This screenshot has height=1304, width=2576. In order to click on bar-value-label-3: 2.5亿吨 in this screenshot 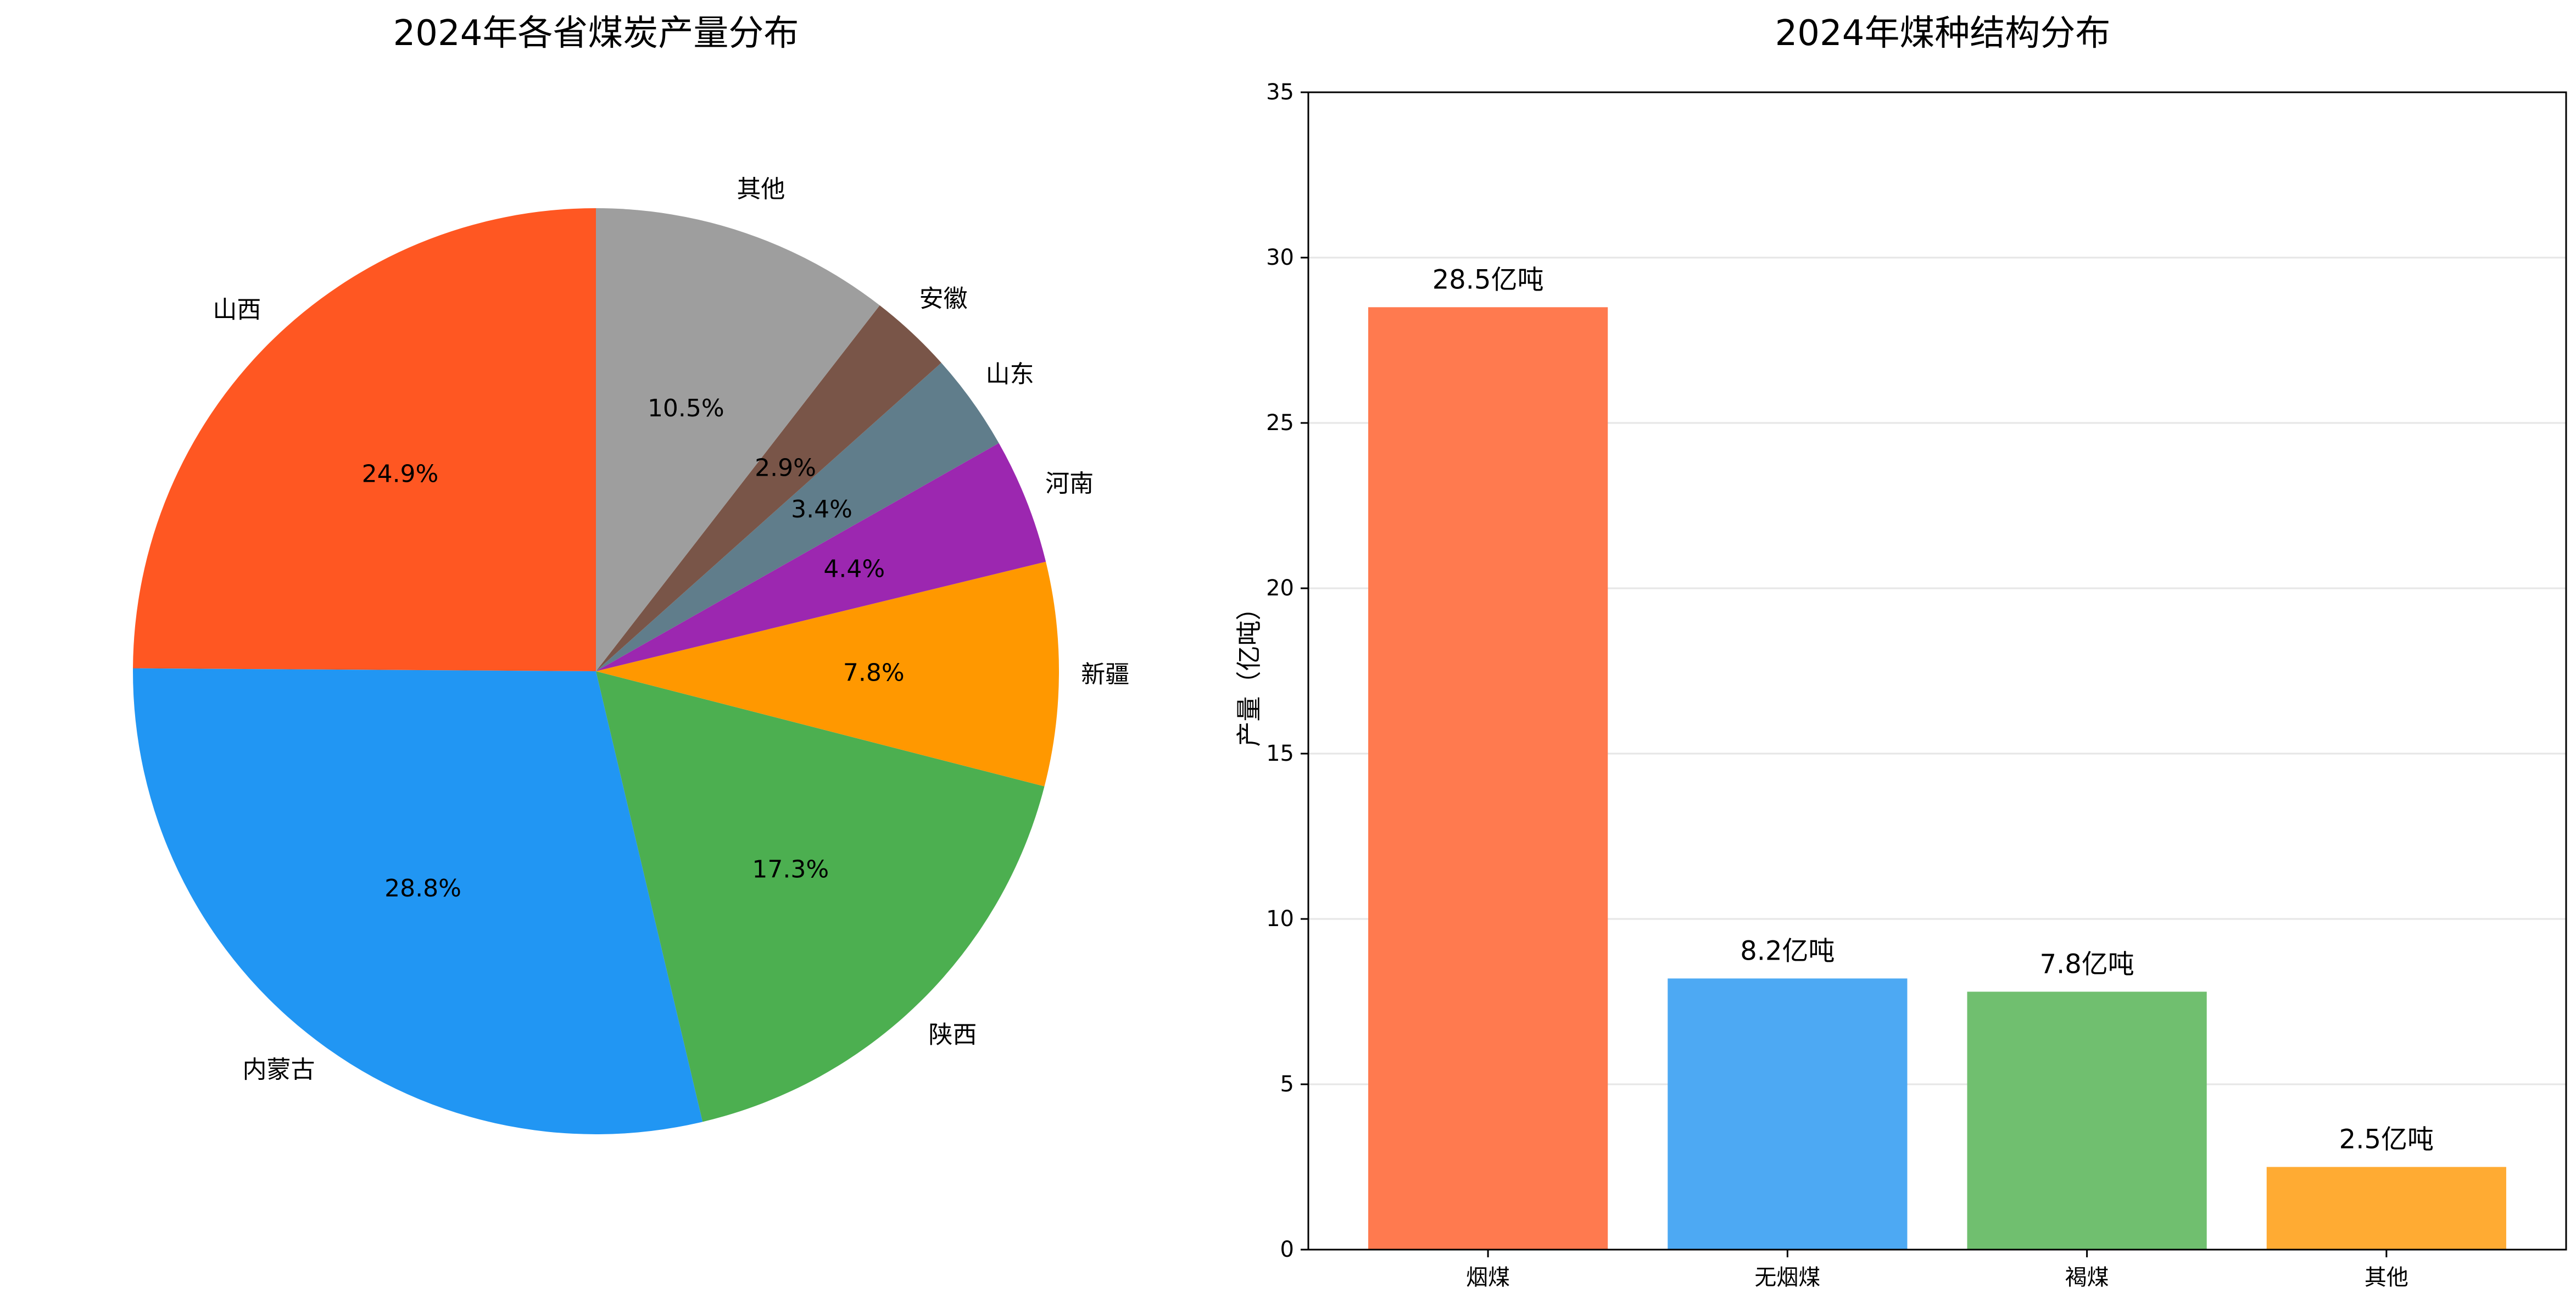, I will do `click(2386, 1139)`.